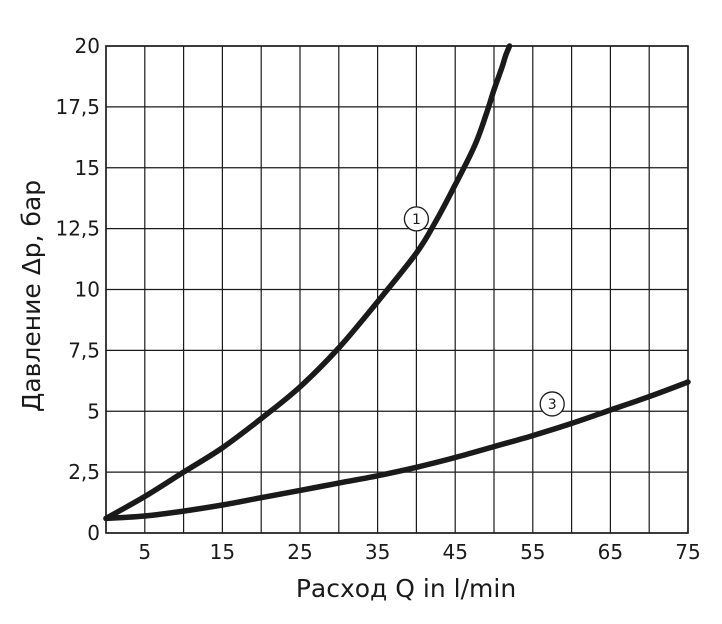 The width and height of the screenshot is (722, 624). Describe the element at coordinates (687, 552) in the screenshot. I see `x-tick-label: 75` at that location.